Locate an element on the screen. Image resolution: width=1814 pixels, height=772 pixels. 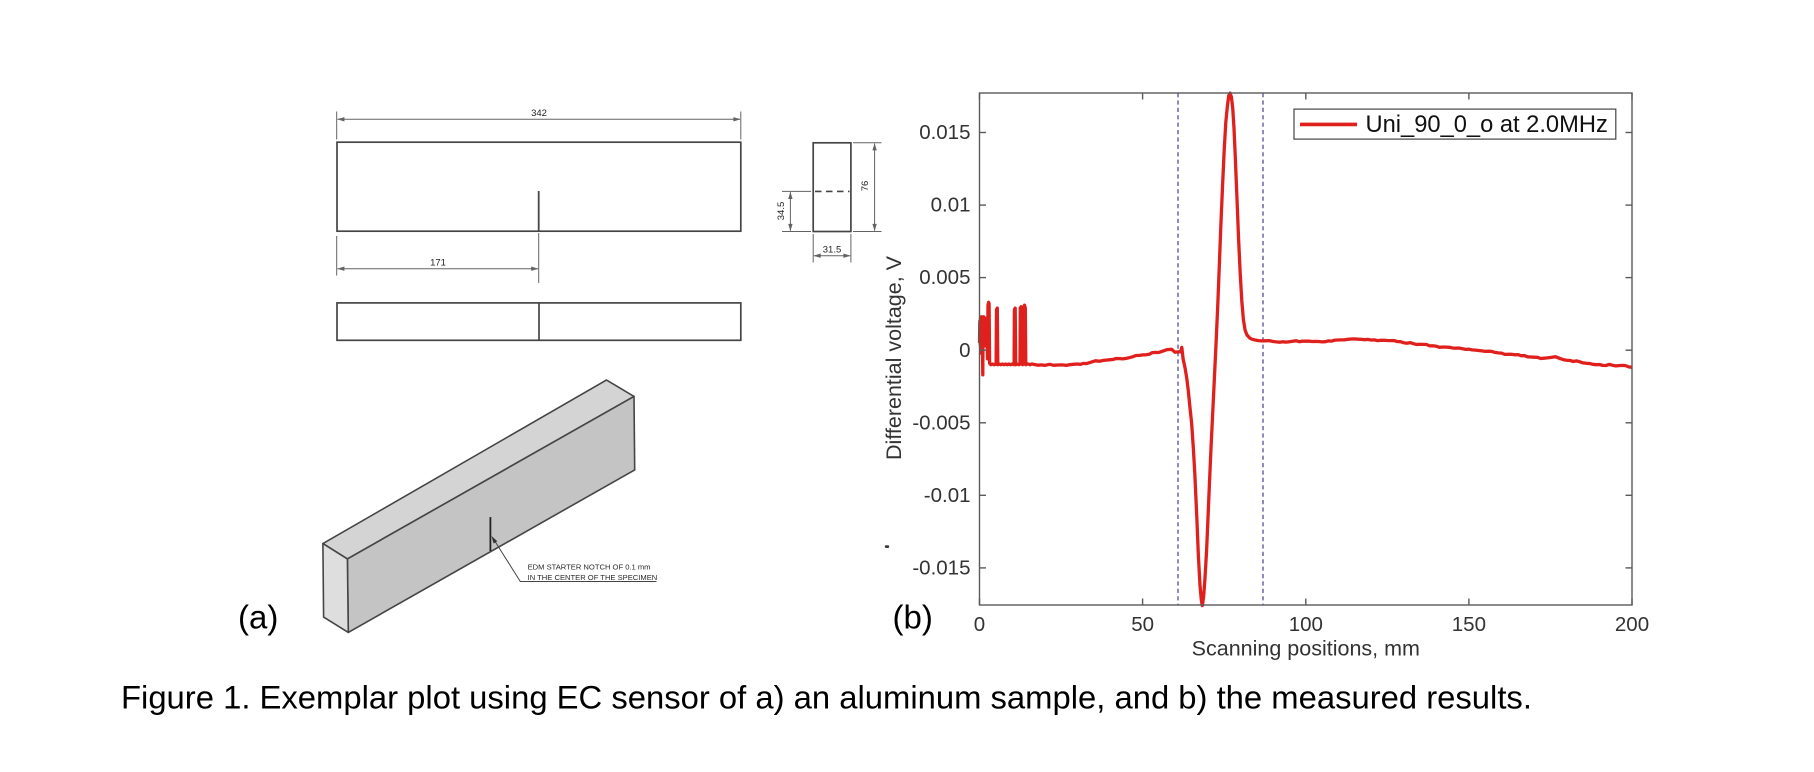
svg-text: 0.01 is located at coordinates (951, 205).